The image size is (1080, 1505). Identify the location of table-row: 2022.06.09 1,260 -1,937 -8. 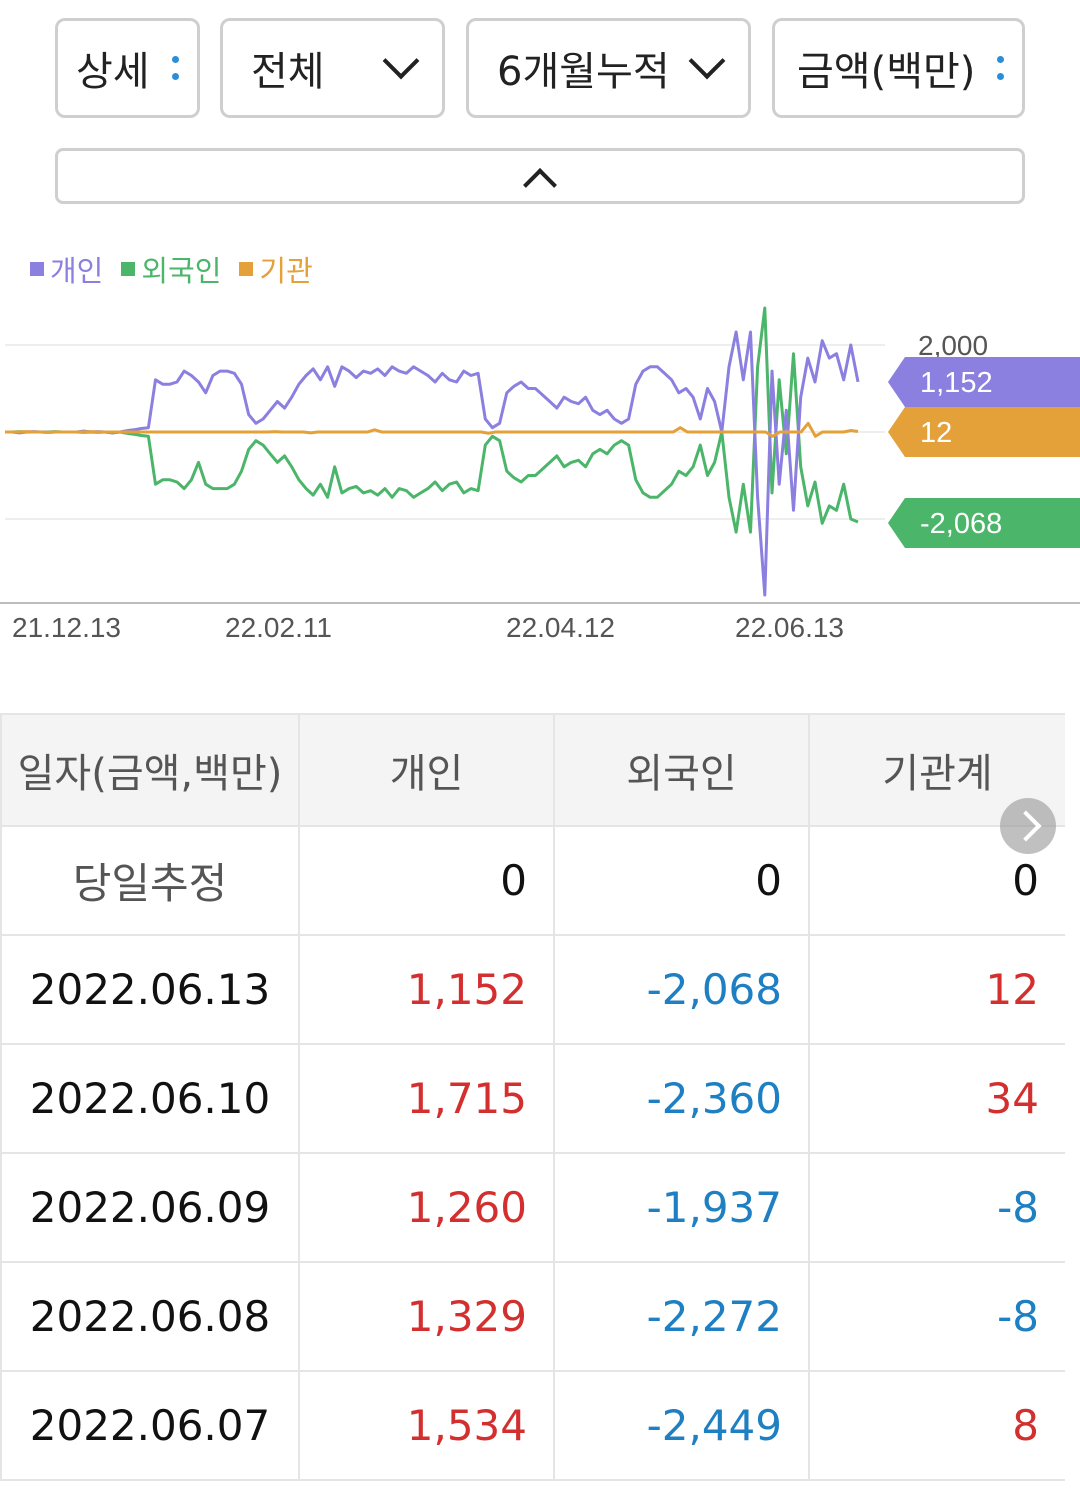
(533, 1207).